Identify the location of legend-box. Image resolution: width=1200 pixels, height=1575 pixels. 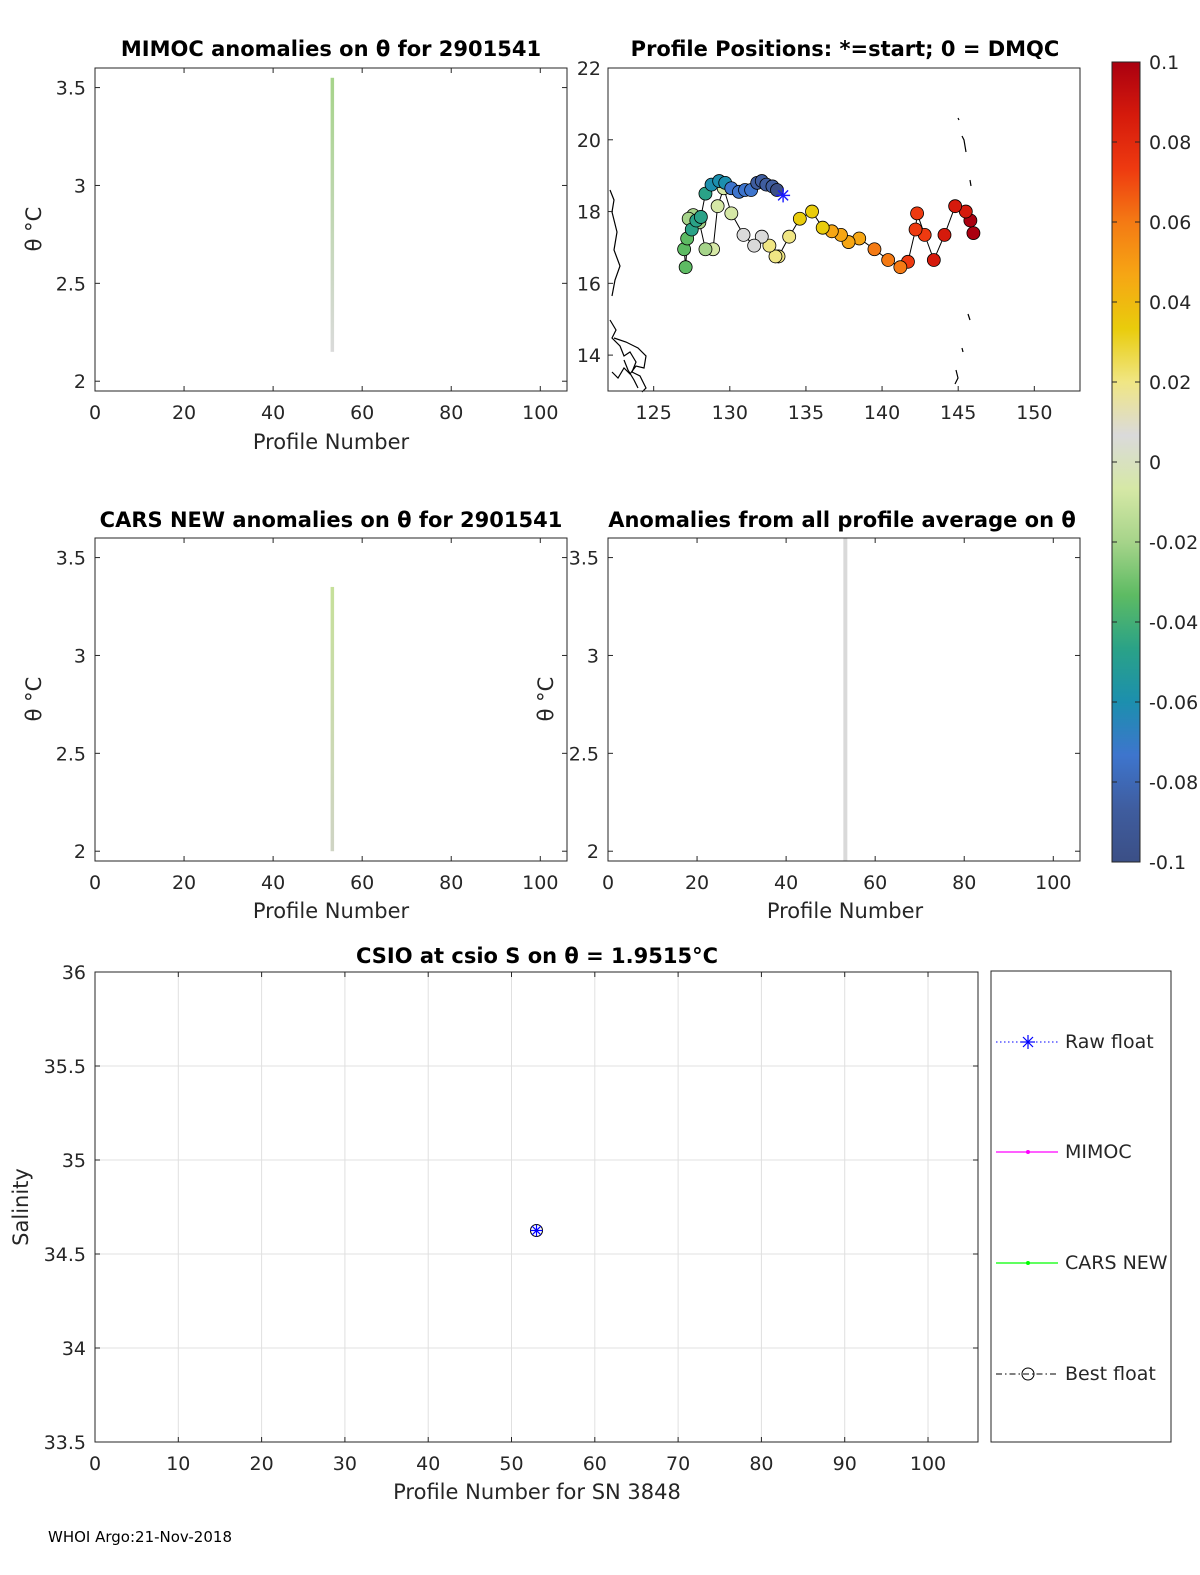
(1081, 1206).